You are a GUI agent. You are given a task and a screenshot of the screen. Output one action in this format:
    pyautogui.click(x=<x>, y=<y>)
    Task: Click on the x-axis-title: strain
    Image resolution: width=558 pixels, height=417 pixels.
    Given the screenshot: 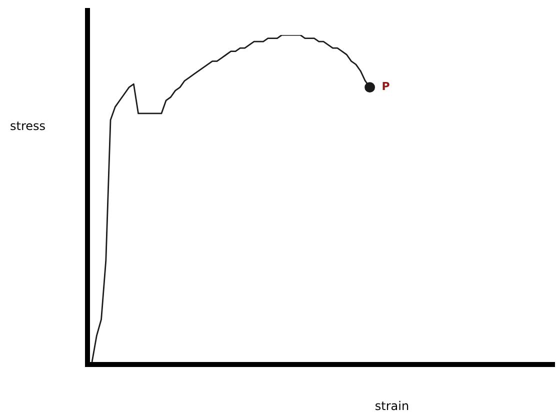 What is the action you would take?
    pyautogui.click(x=392, y=406)
    